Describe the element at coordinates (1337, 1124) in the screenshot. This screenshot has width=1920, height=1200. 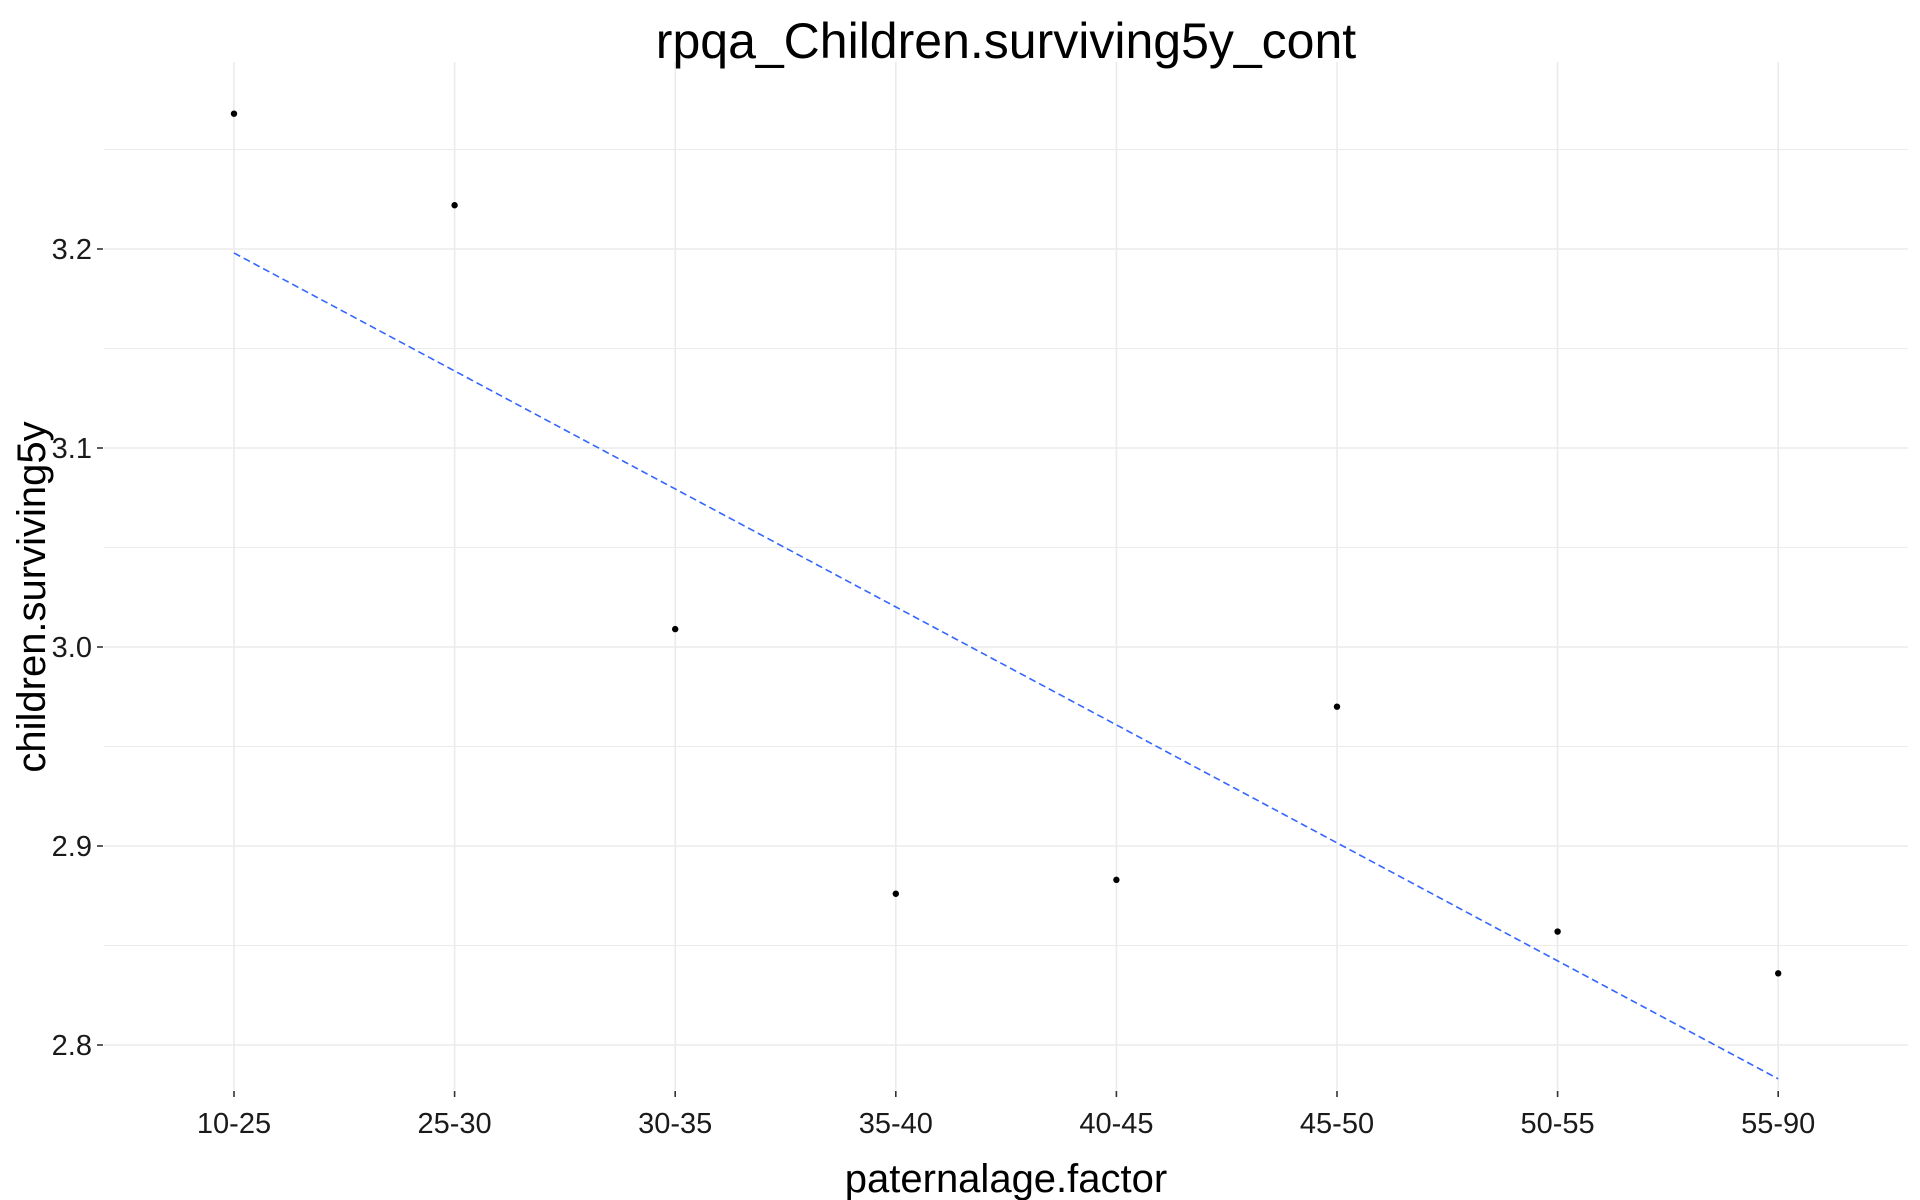
I see `x-tick-label: 45-50` at that location.